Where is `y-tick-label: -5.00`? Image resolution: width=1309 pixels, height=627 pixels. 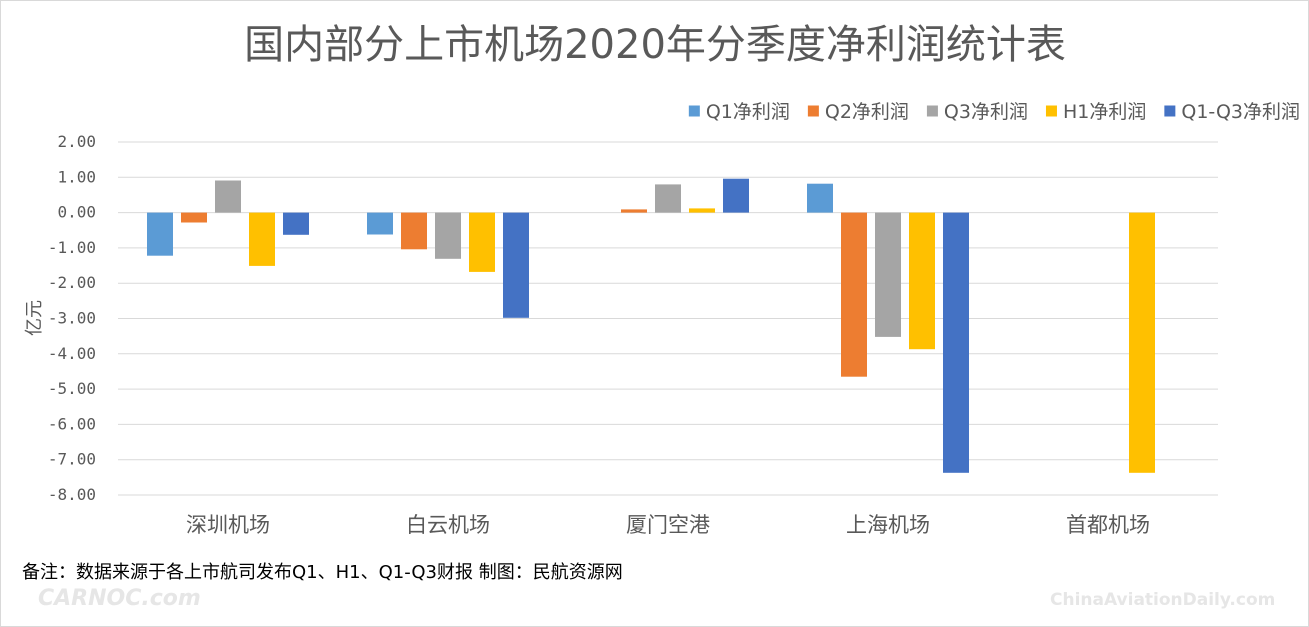
y-tick-label: -5.00 is located at coordinates (72, 388).